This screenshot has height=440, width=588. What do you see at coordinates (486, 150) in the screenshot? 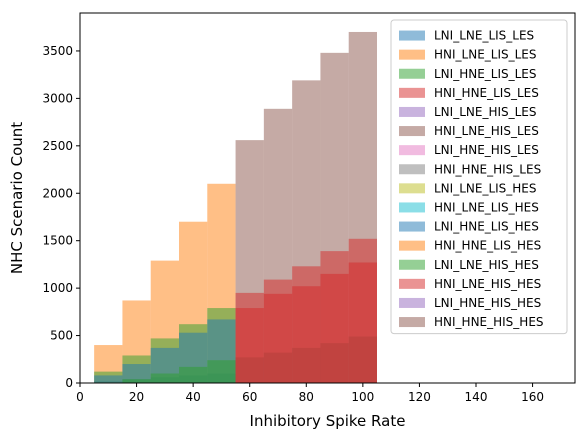
I see `legend-label-6: LNI_HNE_HIS_LES` at bounding box center [486, 150].